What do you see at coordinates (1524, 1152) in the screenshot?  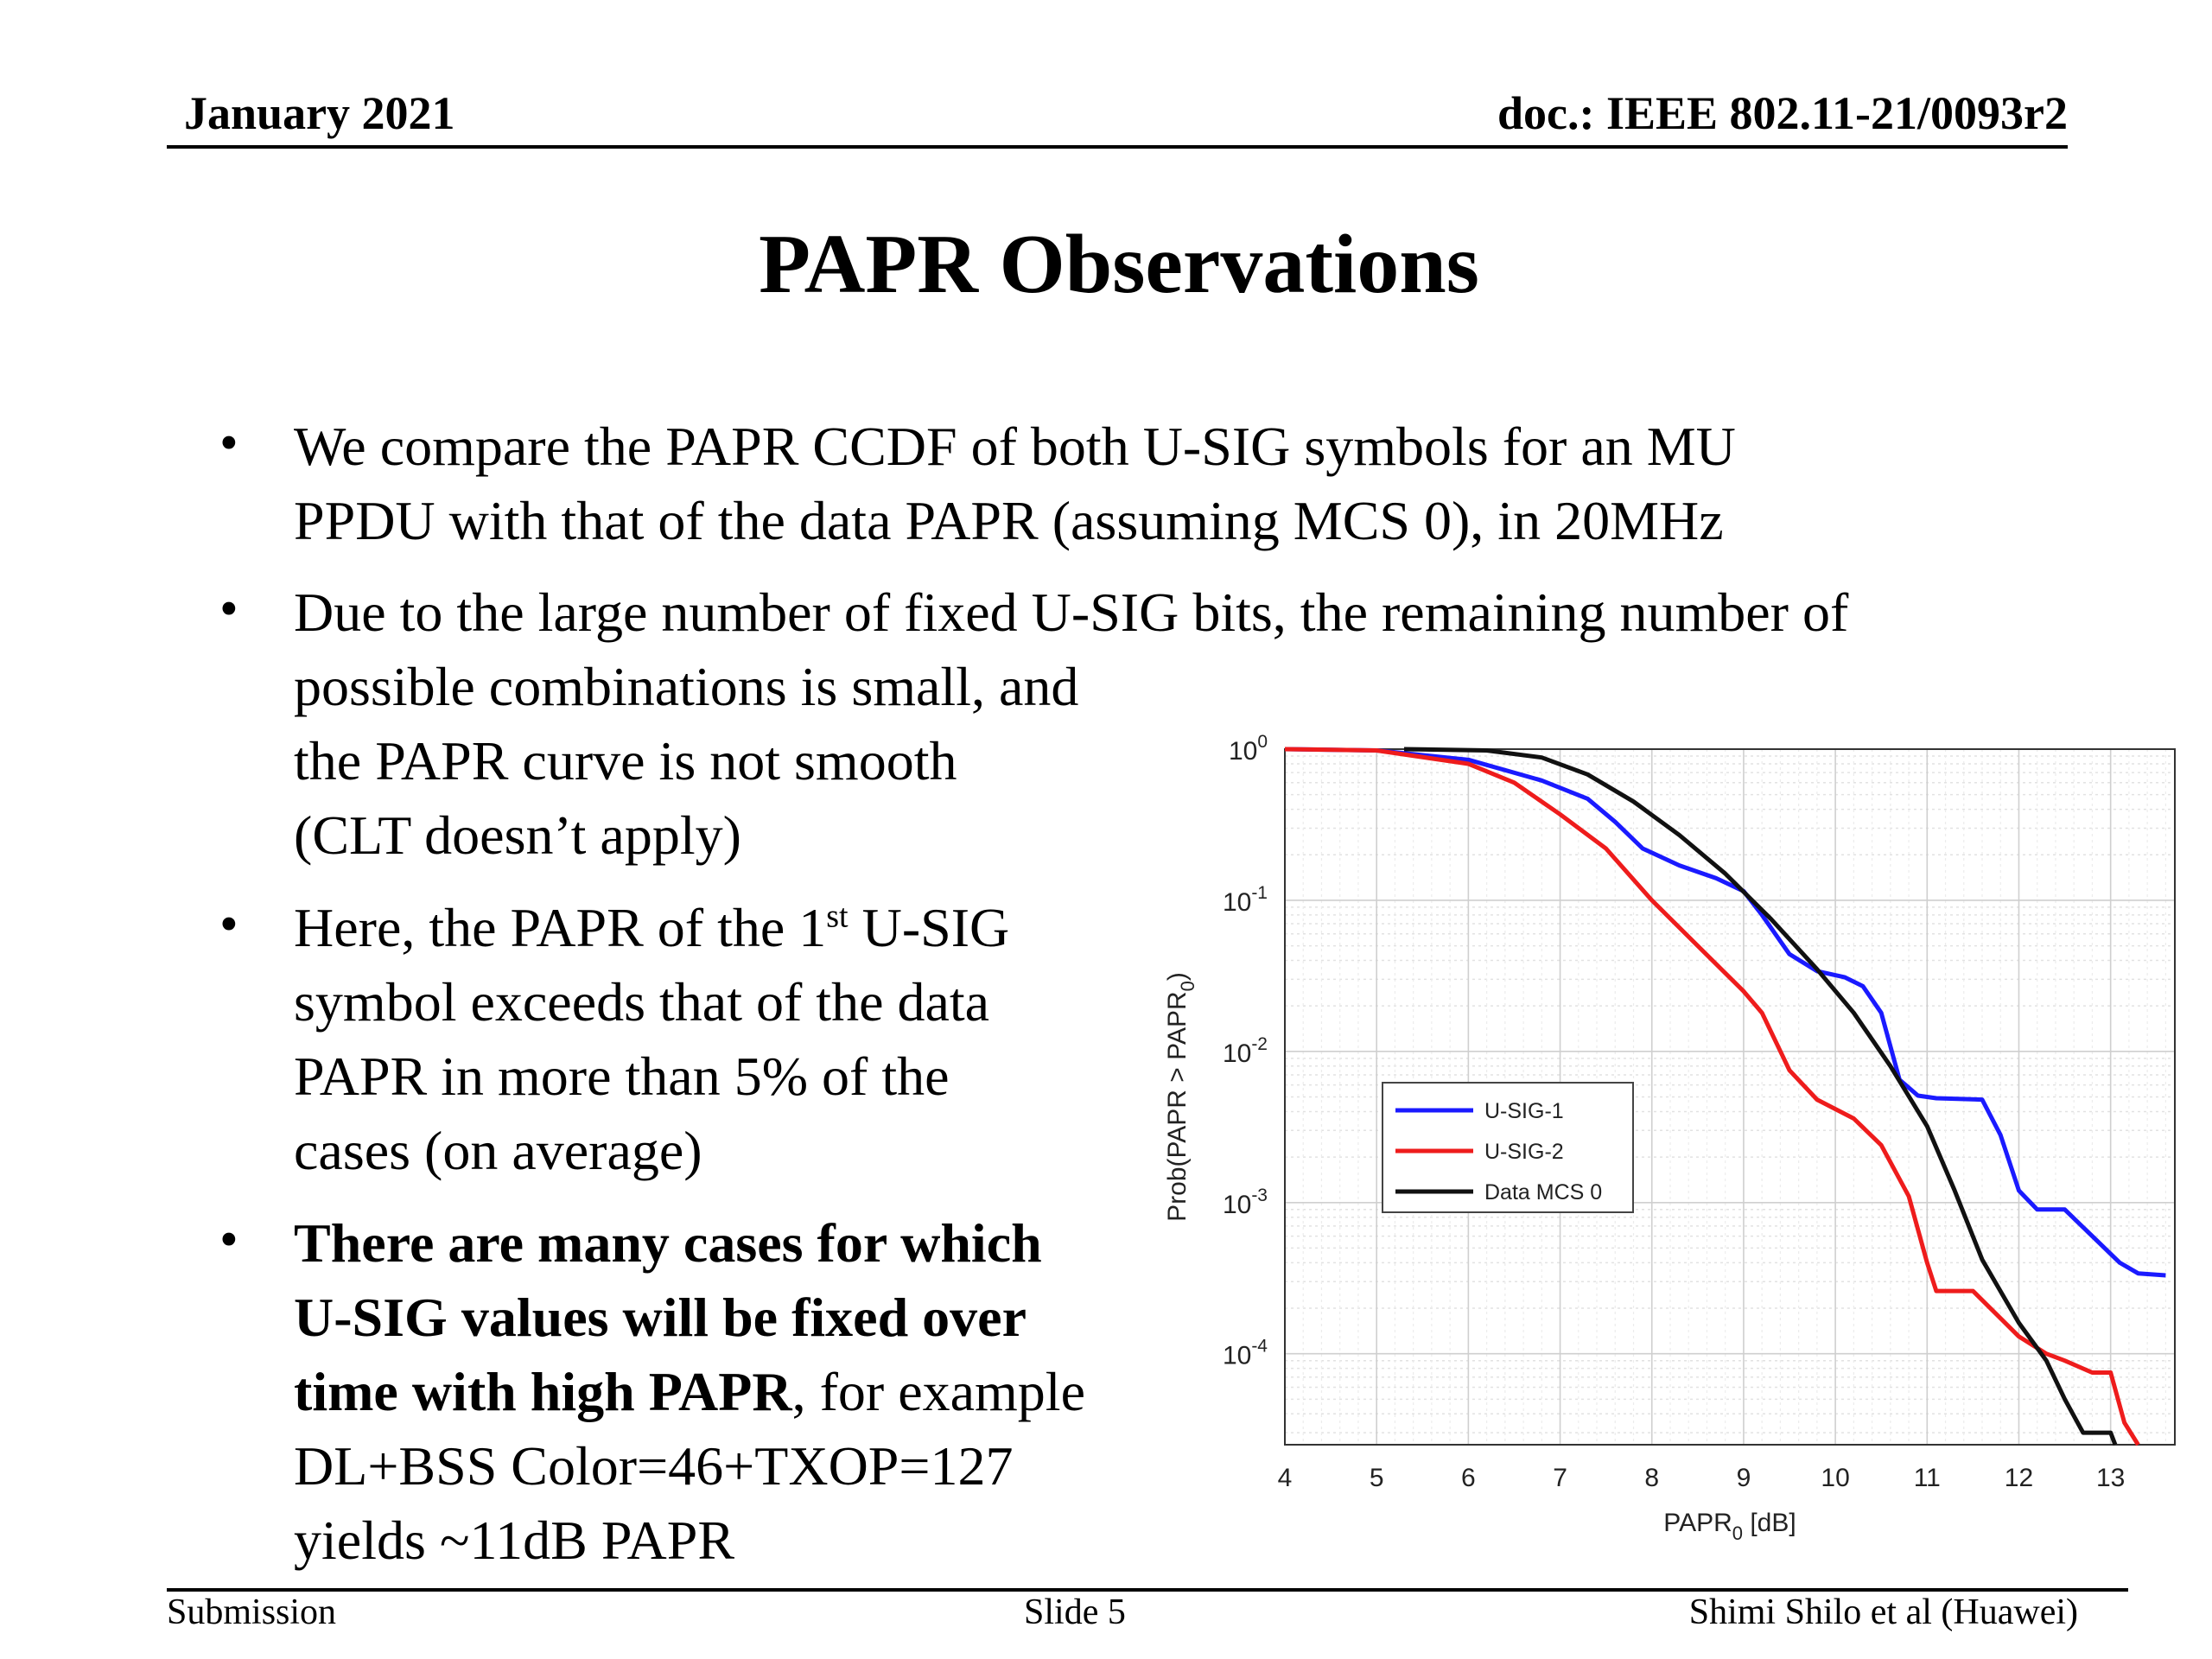 I see `legend-label: U-SIG-2` at bounding box center [1524, 1152].